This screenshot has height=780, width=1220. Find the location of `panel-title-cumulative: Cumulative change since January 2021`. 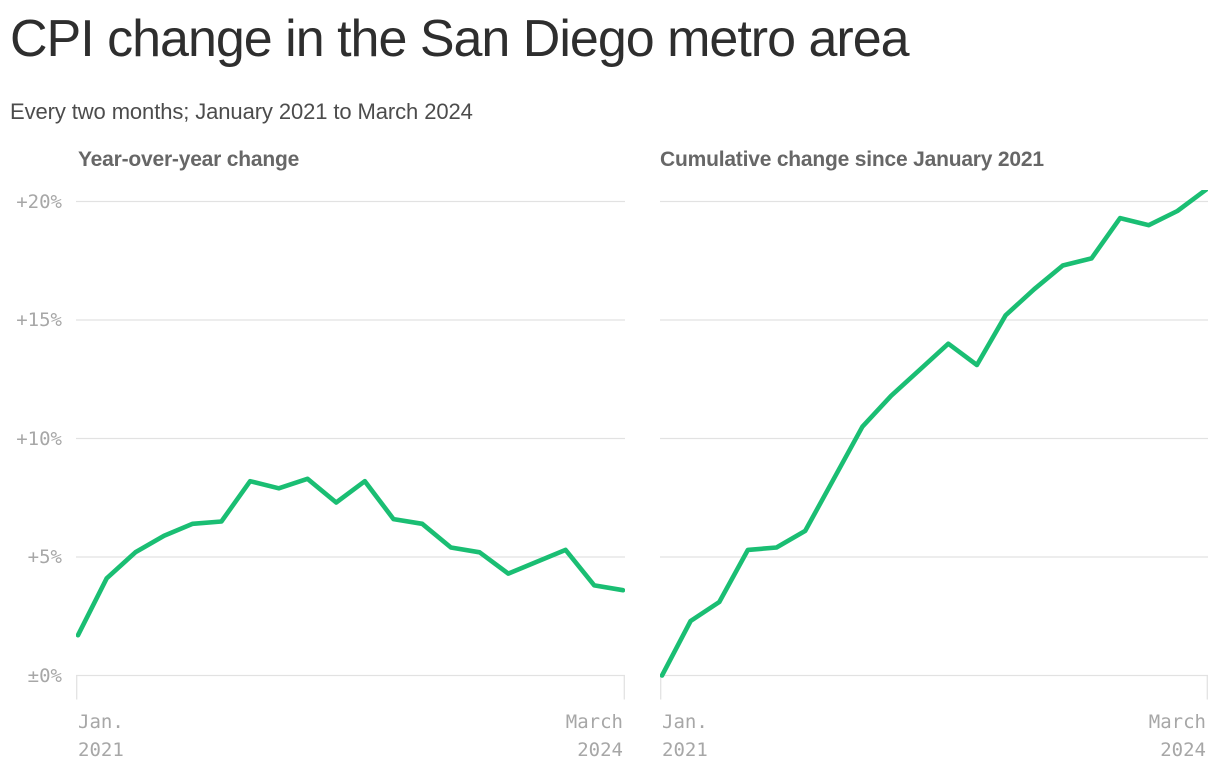

panel-title-cumulative: Cumulative change since January 2021 is located at coordinates (852, 159).